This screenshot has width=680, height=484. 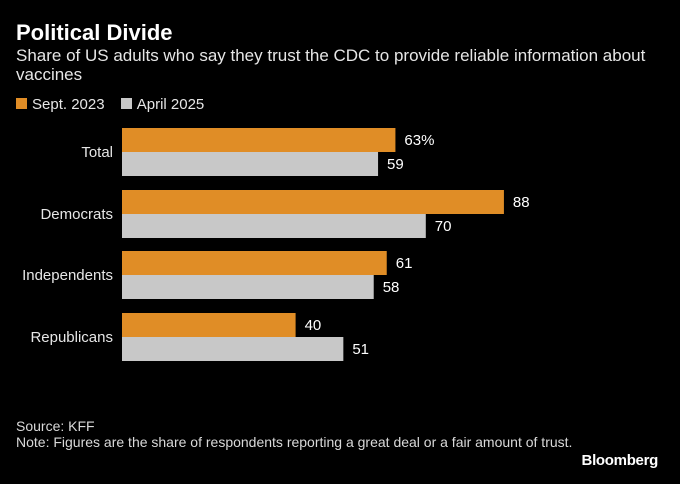 I want to click on data-label-independents-april-2025: 58, so click(x=391, y=287).